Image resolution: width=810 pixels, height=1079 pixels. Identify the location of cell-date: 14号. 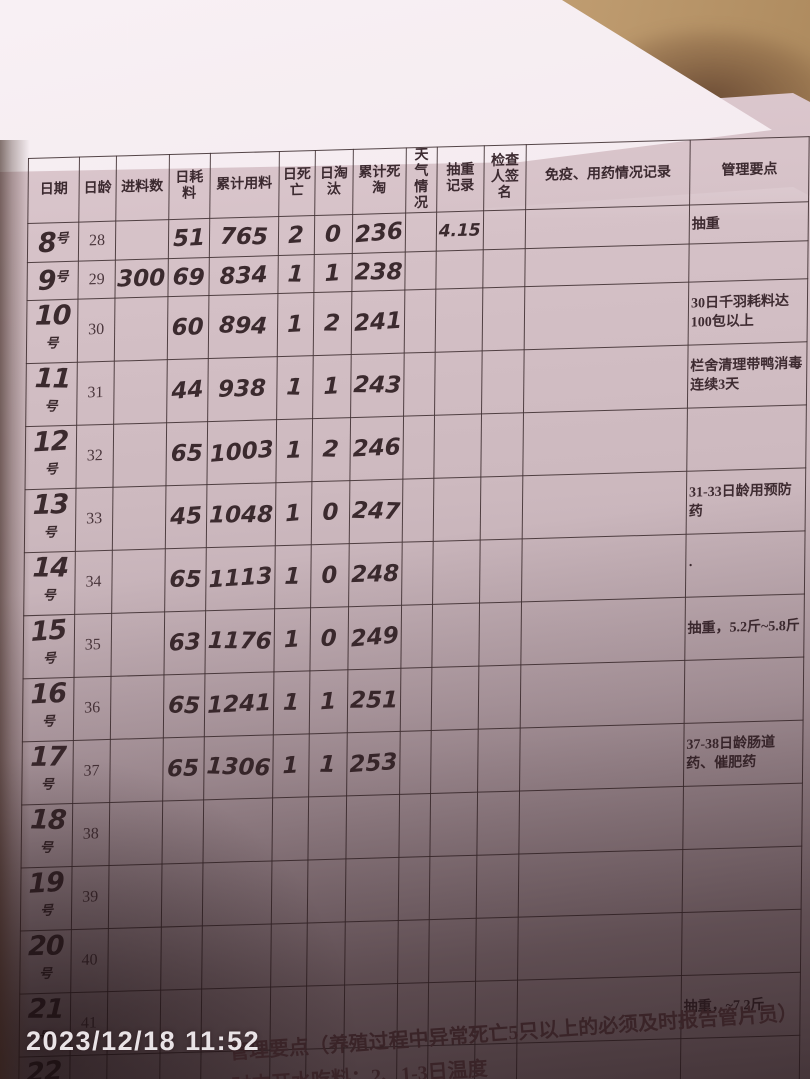
(49, 584).